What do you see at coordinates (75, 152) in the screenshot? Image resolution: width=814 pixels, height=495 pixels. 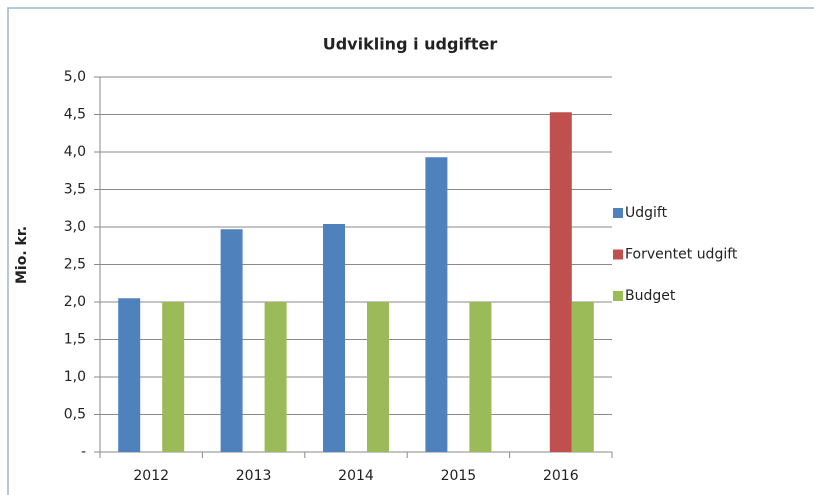 I see `y-tick-label: 4,0` at bounding box center [75, 152].